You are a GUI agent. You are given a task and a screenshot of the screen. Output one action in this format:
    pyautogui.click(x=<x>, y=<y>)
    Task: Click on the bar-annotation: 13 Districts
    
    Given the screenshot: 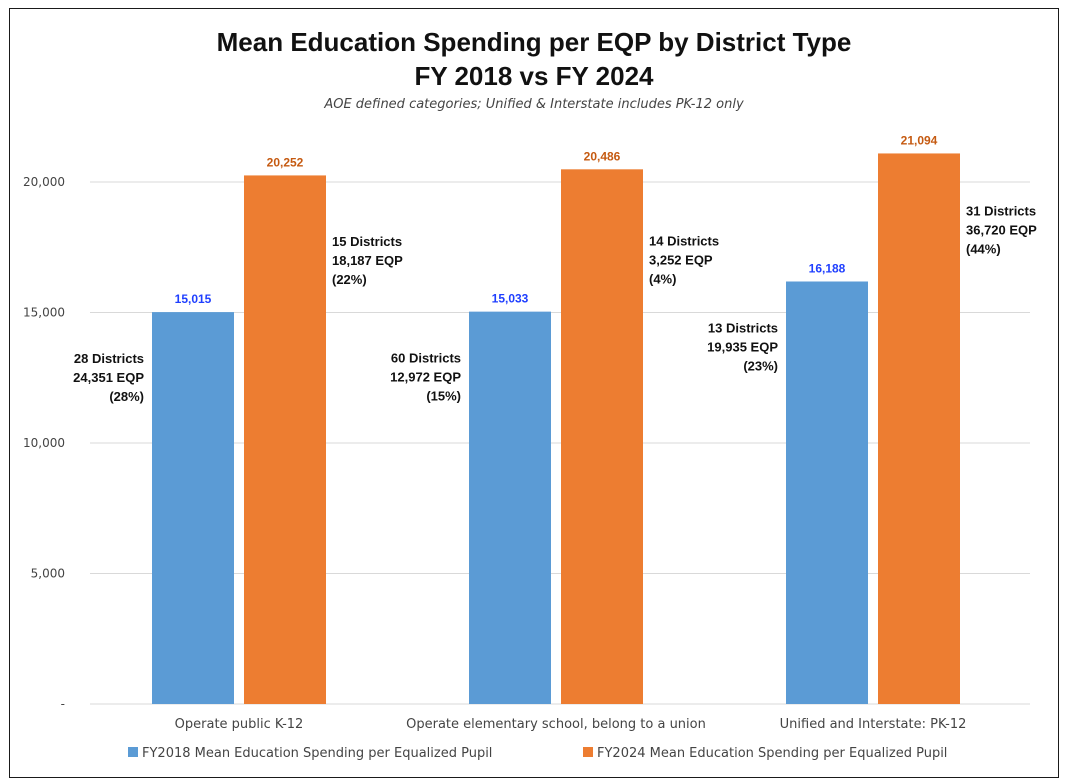 What is the action you would take?
    pyautogui.click(x=743, y=327)
    